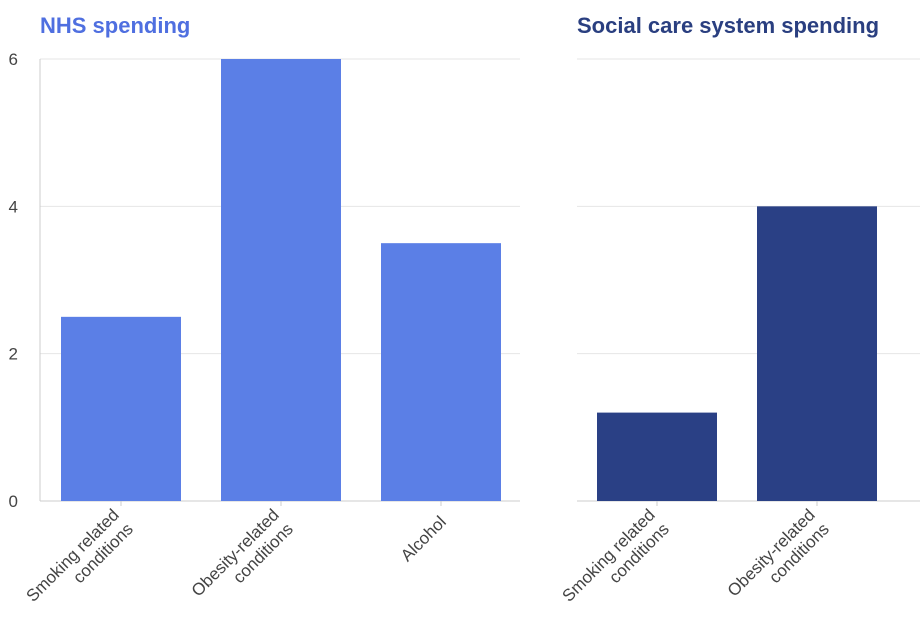 The image size is (920, 639). Describe the element at coordinates (13, 280) in the screenshot. I see `y-axis: 0 2 4 6` at that location.